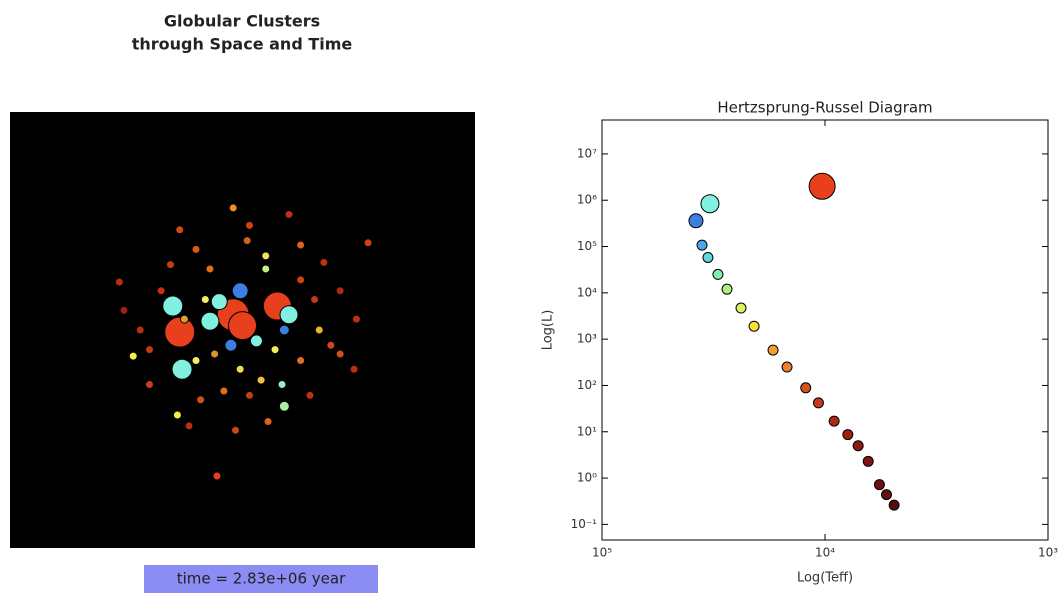  What do you see at coordinates (602, 553) in the screenshot?
I see `x-tick-label: 10⁵` at bounding box center [602, 553].